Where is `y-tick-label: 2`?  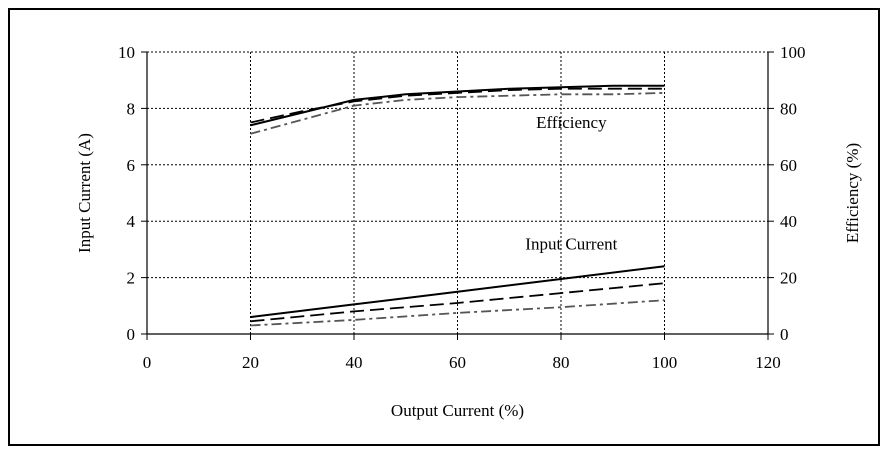 y-tick-label: 2 is located at coordinates (131, 278).